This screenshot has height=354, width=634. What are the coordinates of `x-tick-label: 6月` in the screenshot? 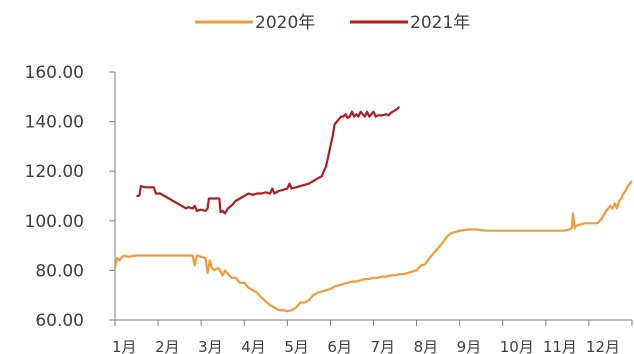 It's located at (339, 346).